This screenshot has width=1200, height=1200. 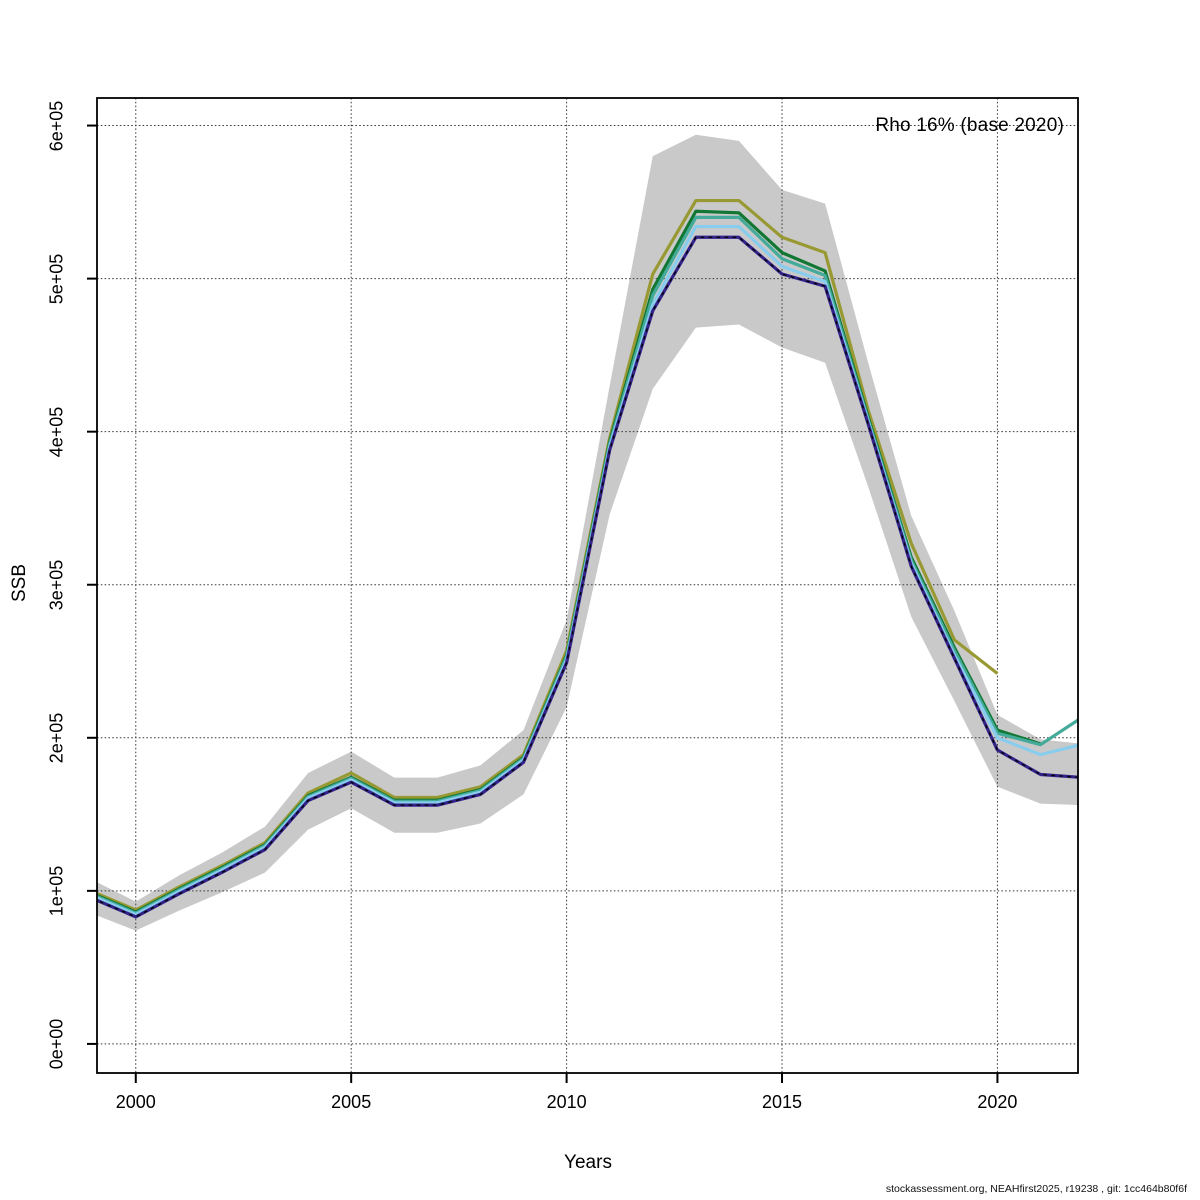 What do you see at coordinates (19, 583) in the screenshot?
I see `y-axis-title: SSB` at bounding box center [19, 583].